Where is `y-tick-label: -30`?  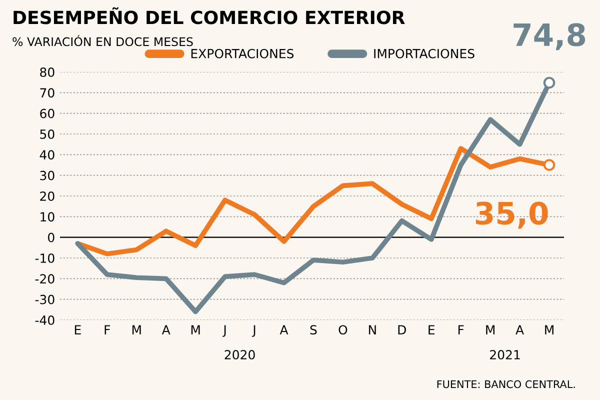 y-tick-label: -30 is located at coordinates (44, 299).